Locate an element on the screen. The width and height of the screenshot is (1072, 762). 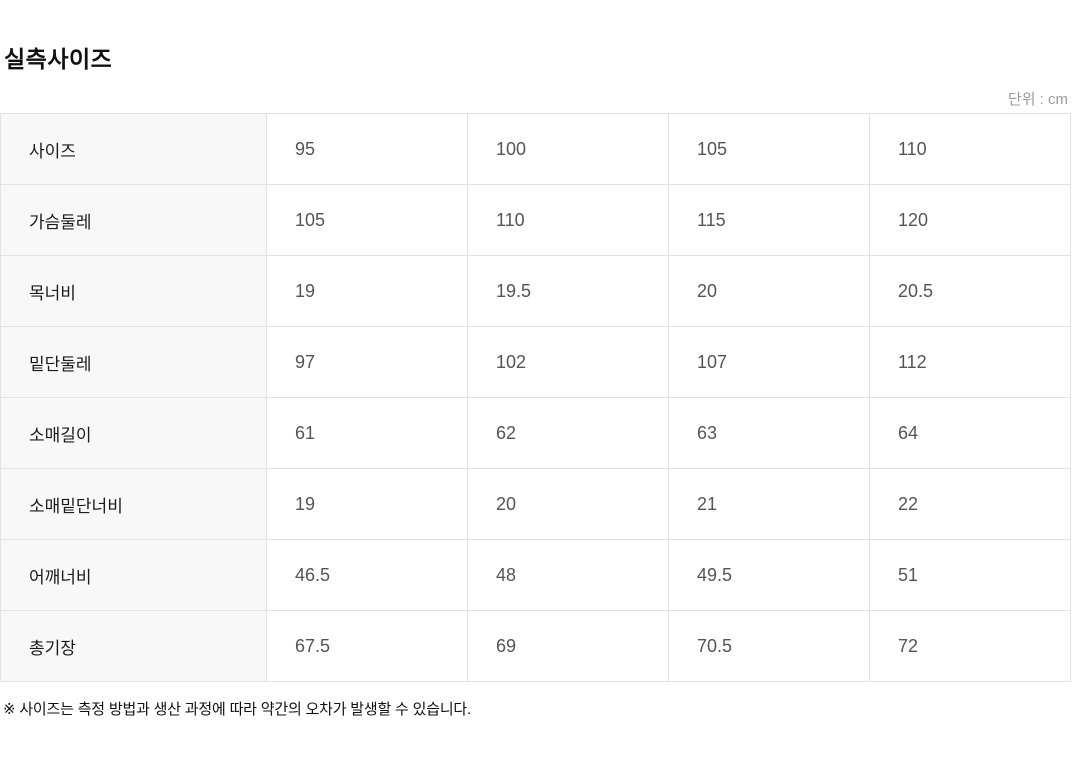
size-value: 48 is located at coordinates (568, 575).